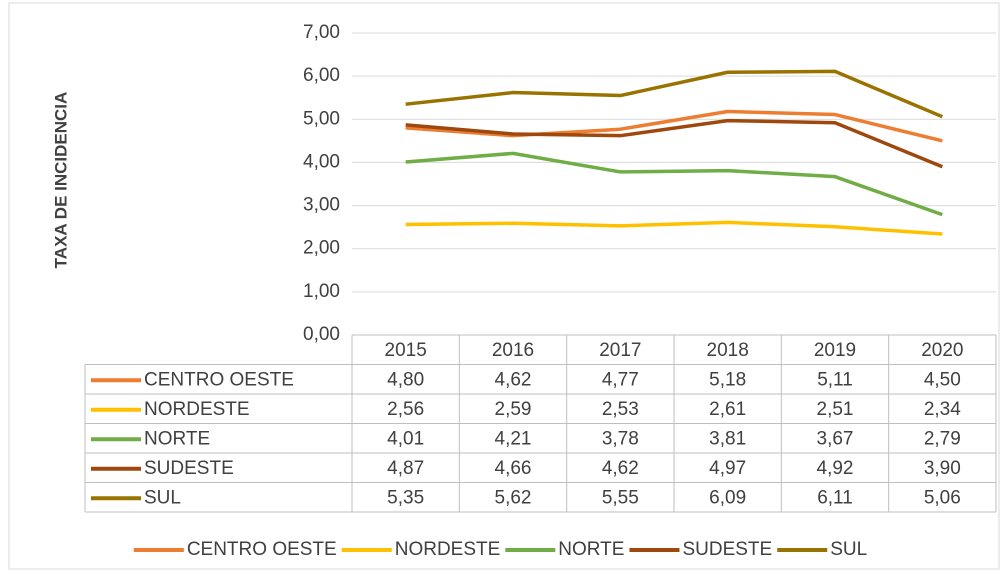  What do you see at coordinates (405, 438) in the screenshot?
I see `table-cell: 4,01` at bounding box center [405, 438].